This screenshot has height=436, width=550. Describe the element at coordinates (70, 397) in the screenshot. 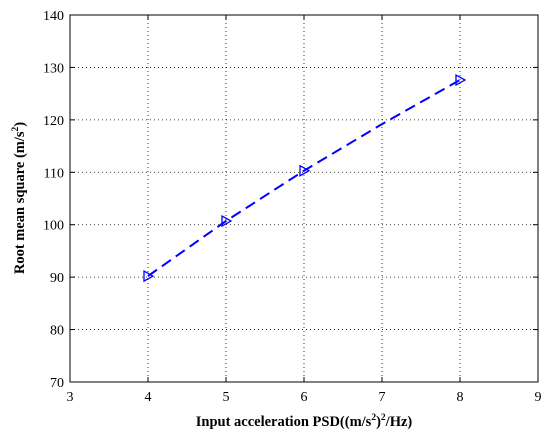

I see `x-tick-label: 3` at that location.